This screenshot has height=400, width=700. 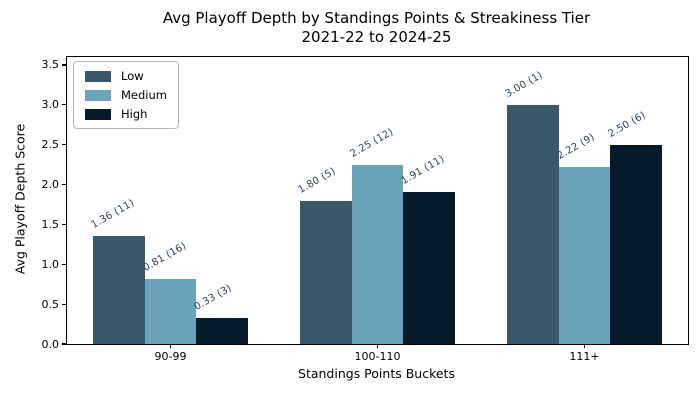 I want to click on legend-label-high: High, so click(x=134, y=114).